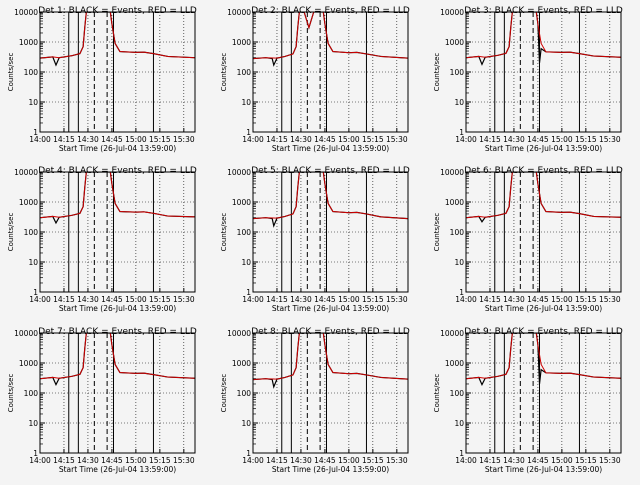 This screenshot has width=640, height=485. I want to click on panel-title: Det 3: BLACK = Events, RED = LLD, so click(543, 11).